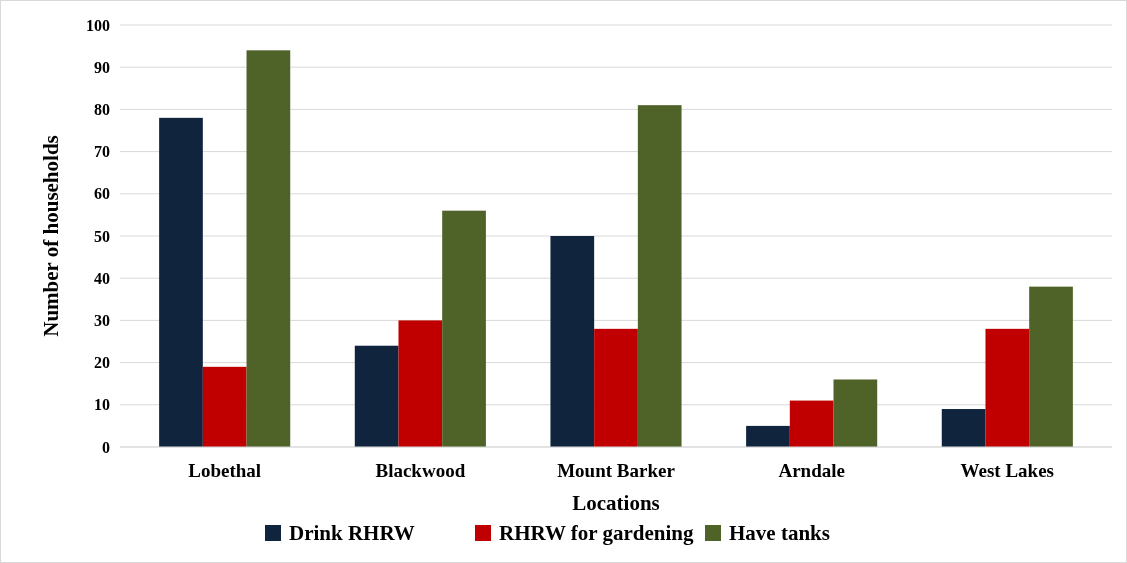 This screenshot has width=1127, height=563. Describe the element at coordinates (102, 152) in the screenshot. I see `y-tick-label: 70` at that location.